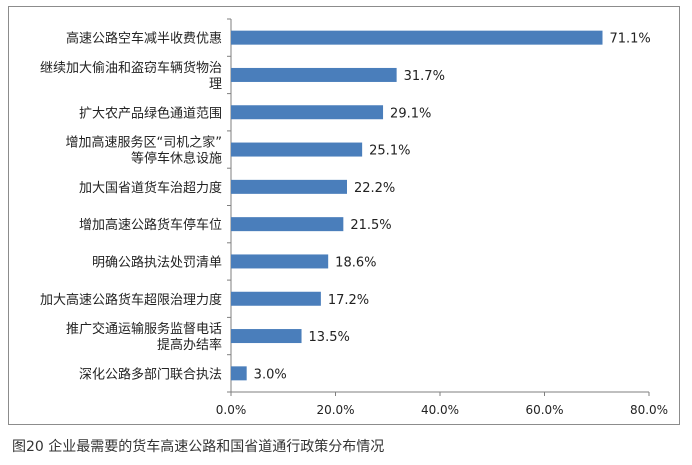 This screenshot has width=692, height=465. I want to click on x-tick-label: 60.0%, so click(544, 410).